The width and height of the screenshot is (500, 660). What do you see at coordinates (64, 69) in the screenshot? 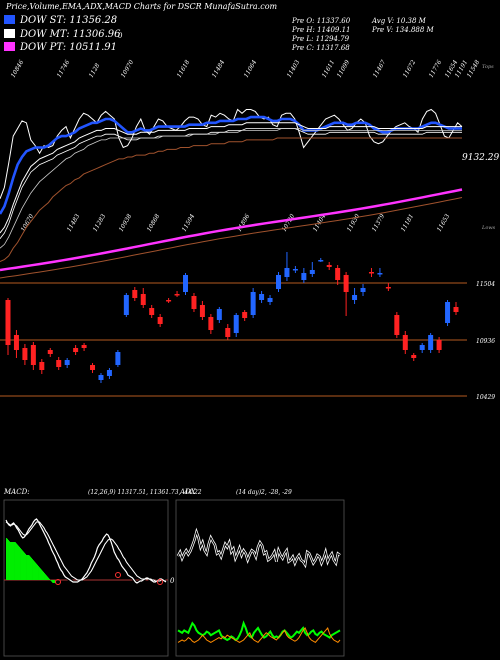
I see `top-price-label: 11746` at bounding box center [64, 69].